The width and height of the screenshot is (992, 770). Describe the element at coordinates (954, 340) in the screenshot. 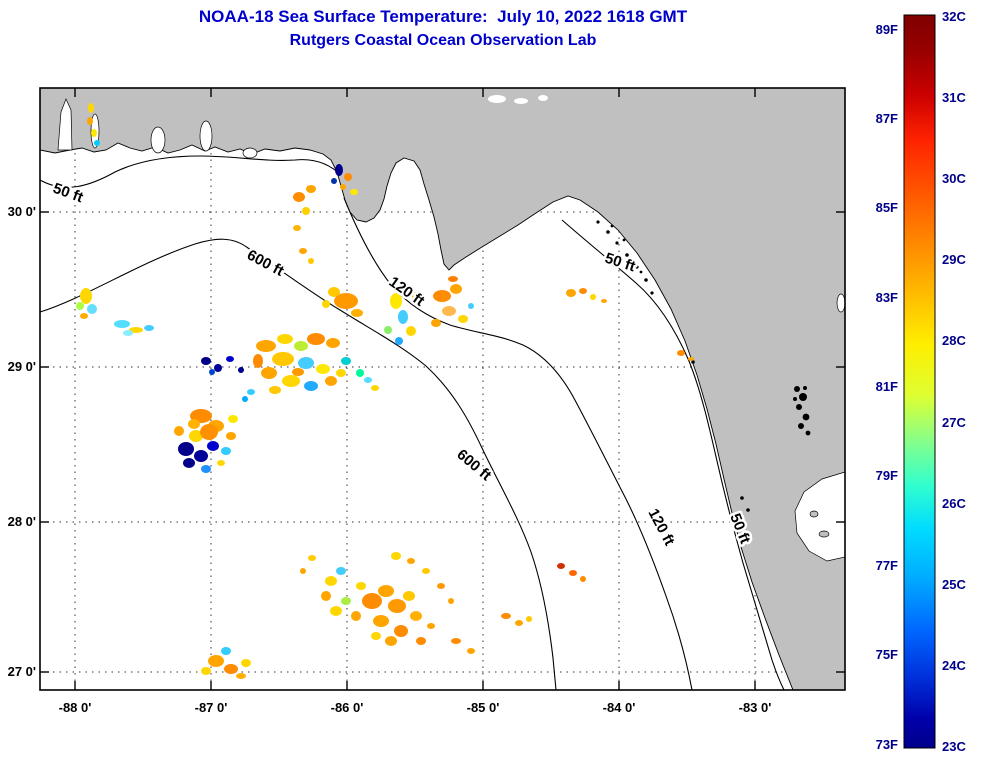

I see `colorbar-c-label: 28C` at that location.